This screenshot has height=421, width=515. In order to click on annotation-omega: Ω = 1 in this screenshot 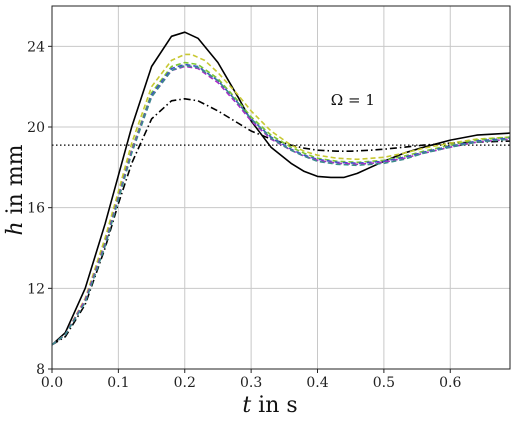, I will do `click(353, 100)`.